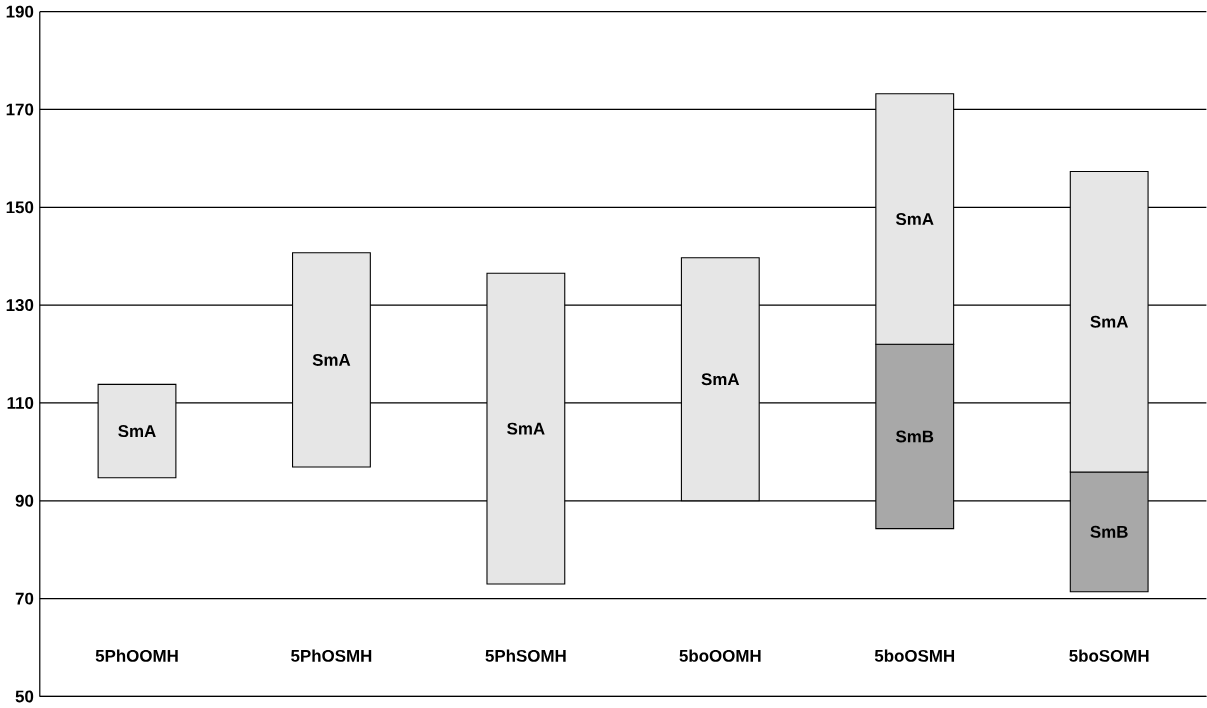  Describe the element at coordinates (24, 500) in the screenshot. I see `y-tick-label: 90` at that location.